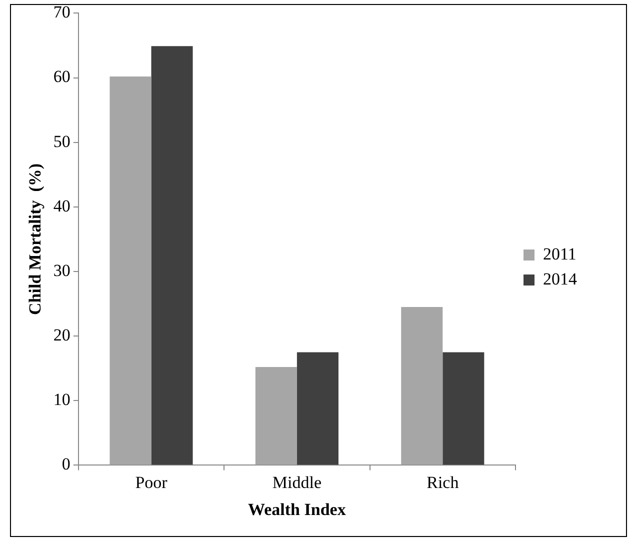 This screenshot has width=637, height=543. I want to click on y-axis-title: Child Mortality (%), so click(35, 239).